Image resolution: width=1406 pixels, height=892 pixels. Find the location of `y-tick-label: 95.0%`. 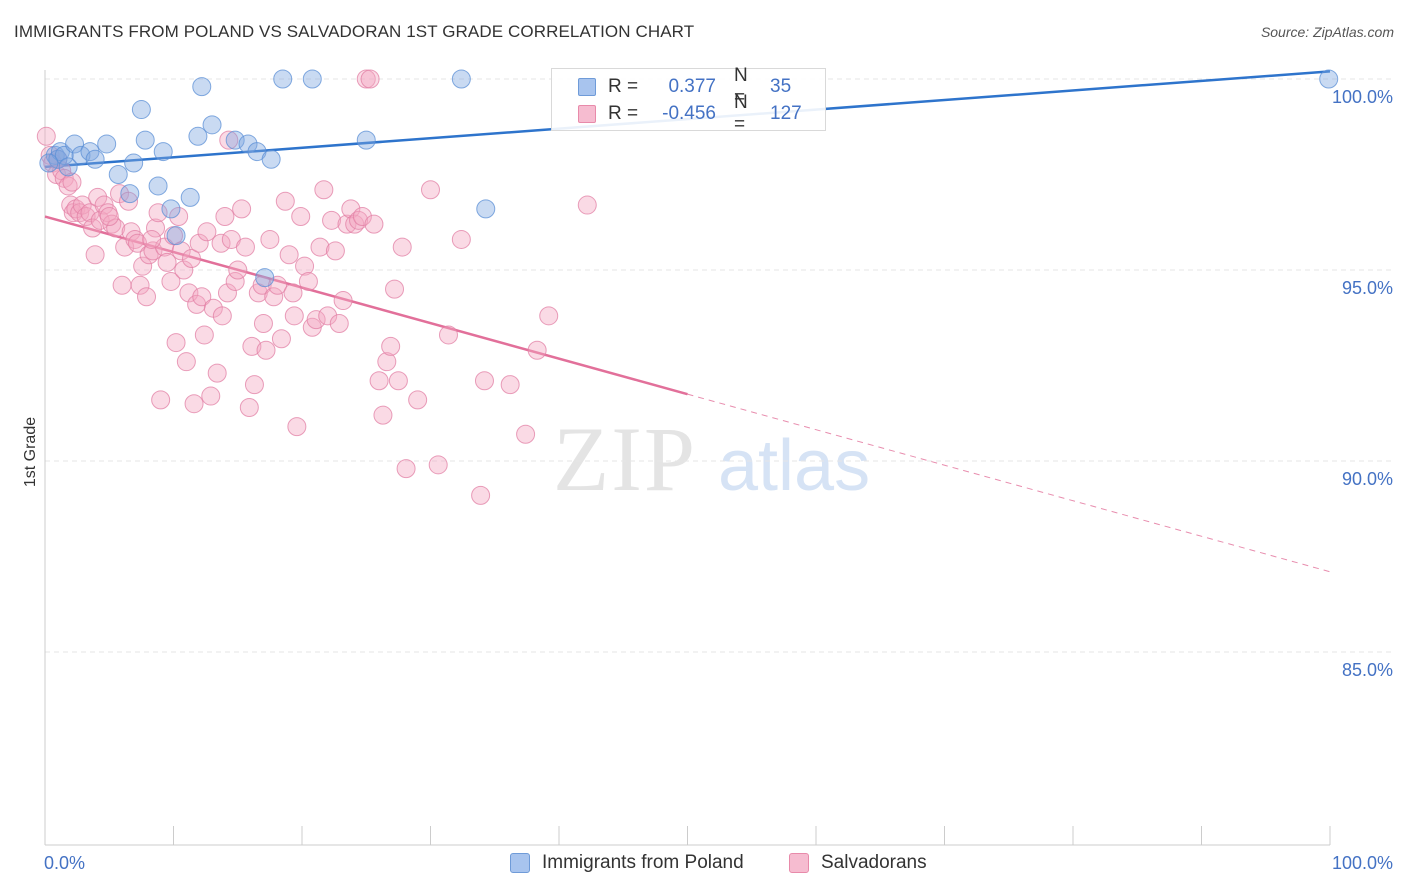

y-tick-label: 95.0% is located at coordinates (1367, 288).